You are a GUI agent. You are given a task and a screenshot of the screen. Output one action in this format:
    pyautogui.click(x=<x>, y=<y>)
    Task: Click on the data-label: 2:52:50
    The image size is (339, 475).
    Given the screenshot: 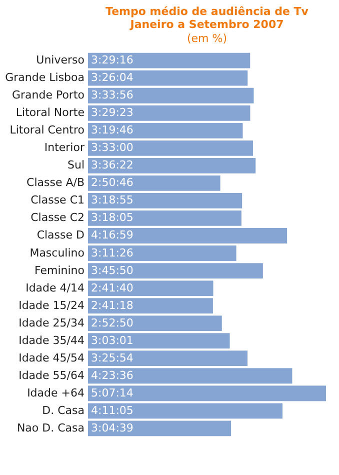 What is the action you would take?
    pyautogui.click(x=112, y=323)
    